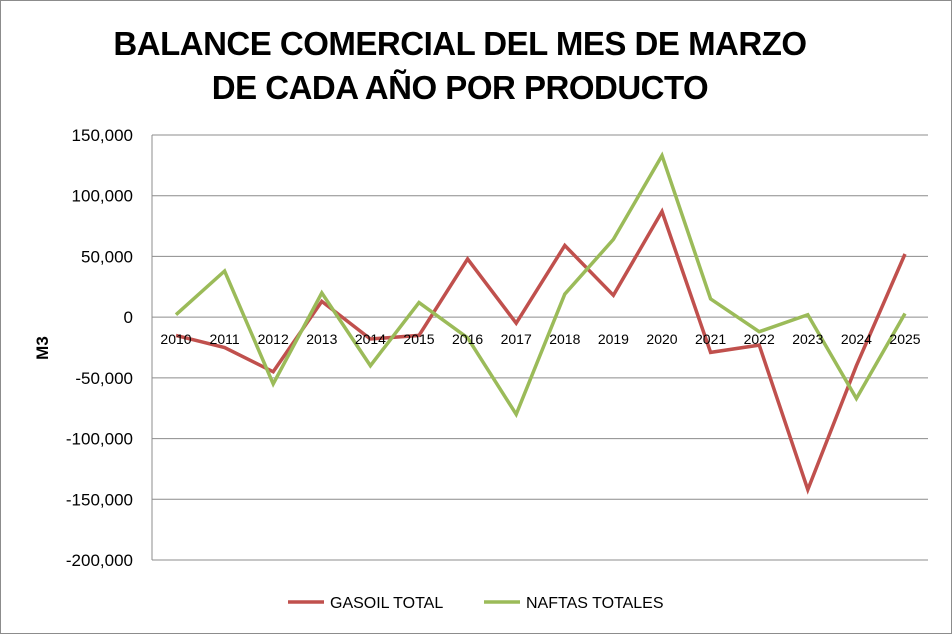  Describe the element at coordinates (476, 603) in the screenshot. I see `legend: GASOIL TOTAL NAFTAS TOTALES` at that location.